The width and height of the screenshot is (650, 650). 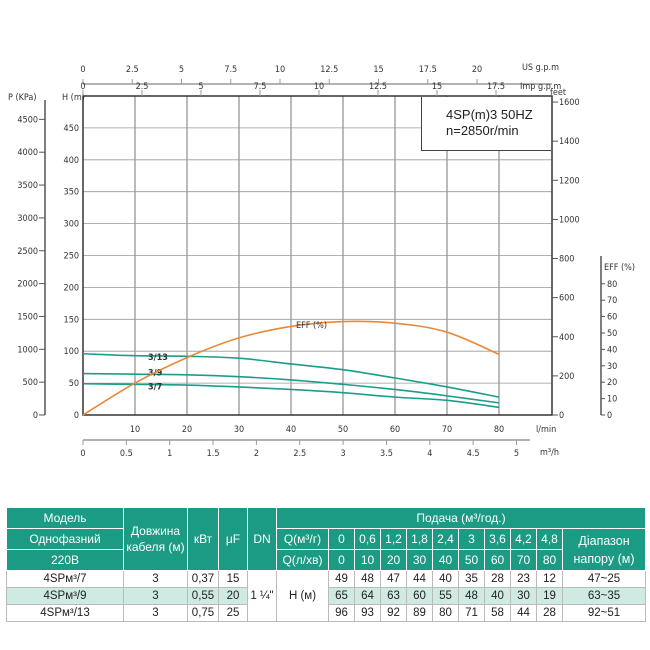 I want to click on pressure-tick-label: 3000, so click(x=27, y=219).